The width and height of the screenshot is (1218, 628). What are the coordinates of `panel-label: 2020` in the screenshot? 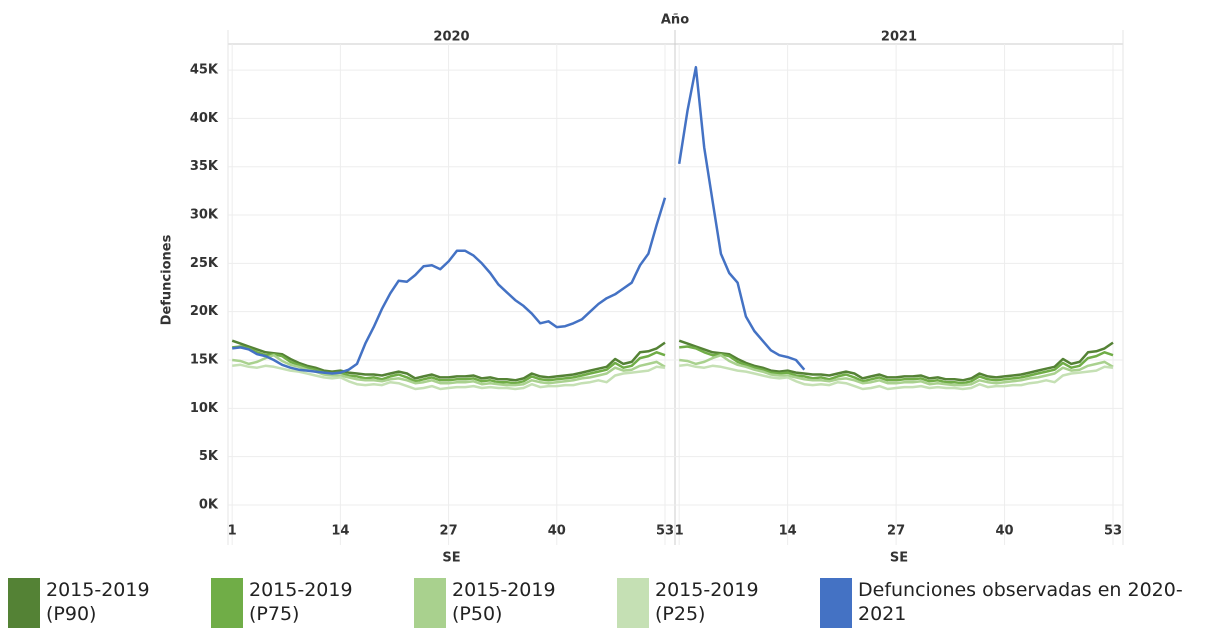 It's located at (451, 37).